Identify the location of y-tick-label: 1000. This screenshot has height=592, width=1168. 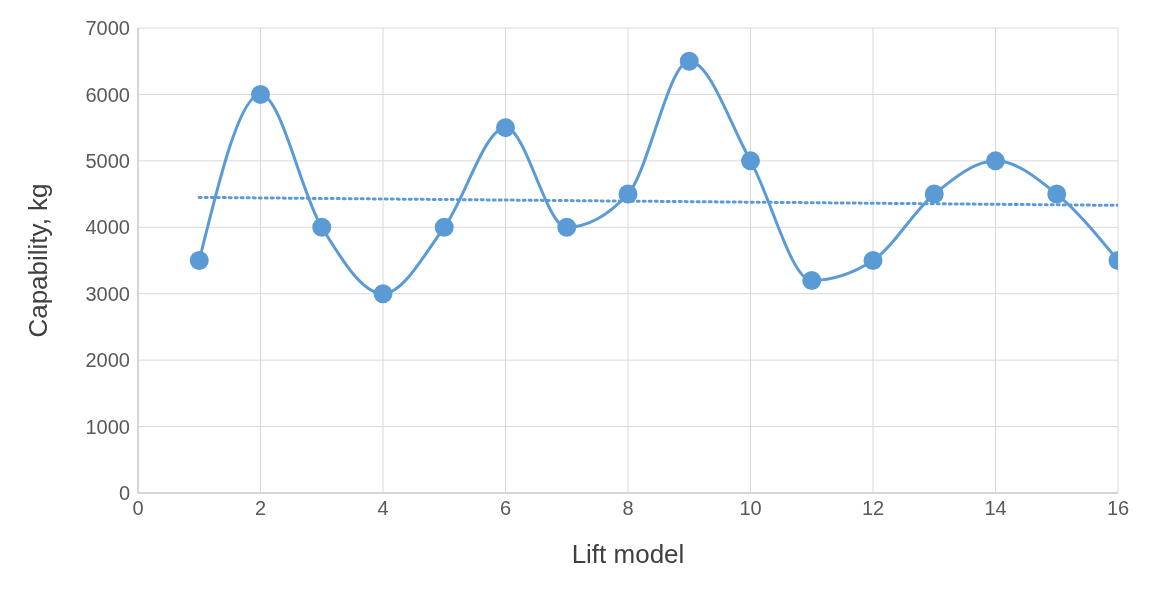
(107, 426).